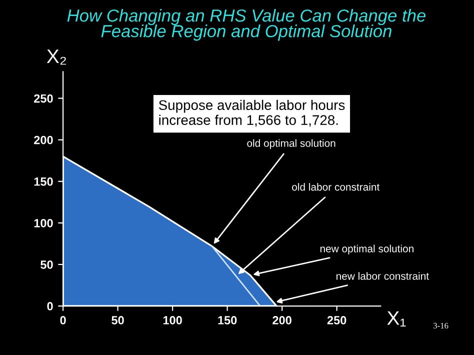  What do you see at coordinates (43, 140) in the screenshot?
I see `y-tick-label: 200` at bounding box center [43, 140].